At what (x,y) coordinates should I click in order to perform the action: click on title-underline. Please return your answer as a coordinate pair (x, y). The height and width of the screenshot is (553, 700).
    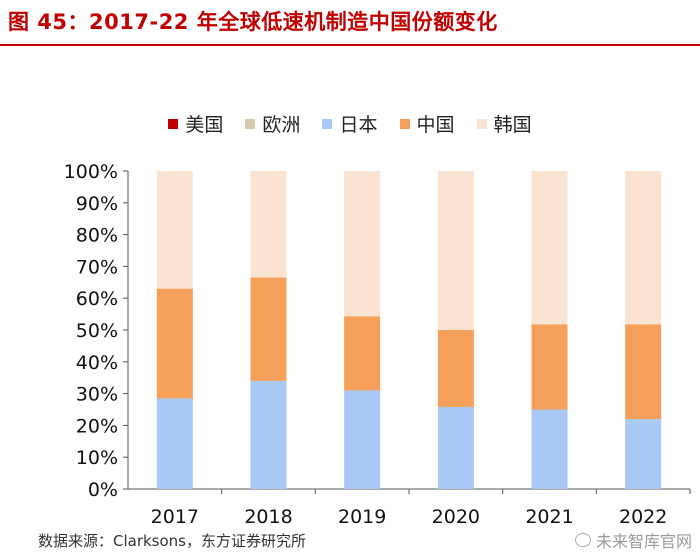
    Looking at the image, I should click on (350, 45).